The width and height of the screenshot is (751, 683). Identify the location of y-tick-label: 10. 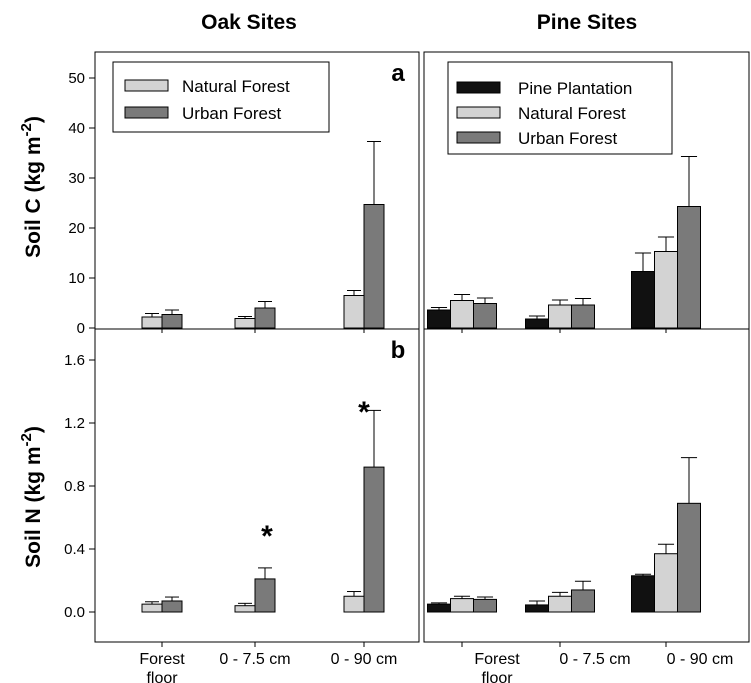
(76, 278).